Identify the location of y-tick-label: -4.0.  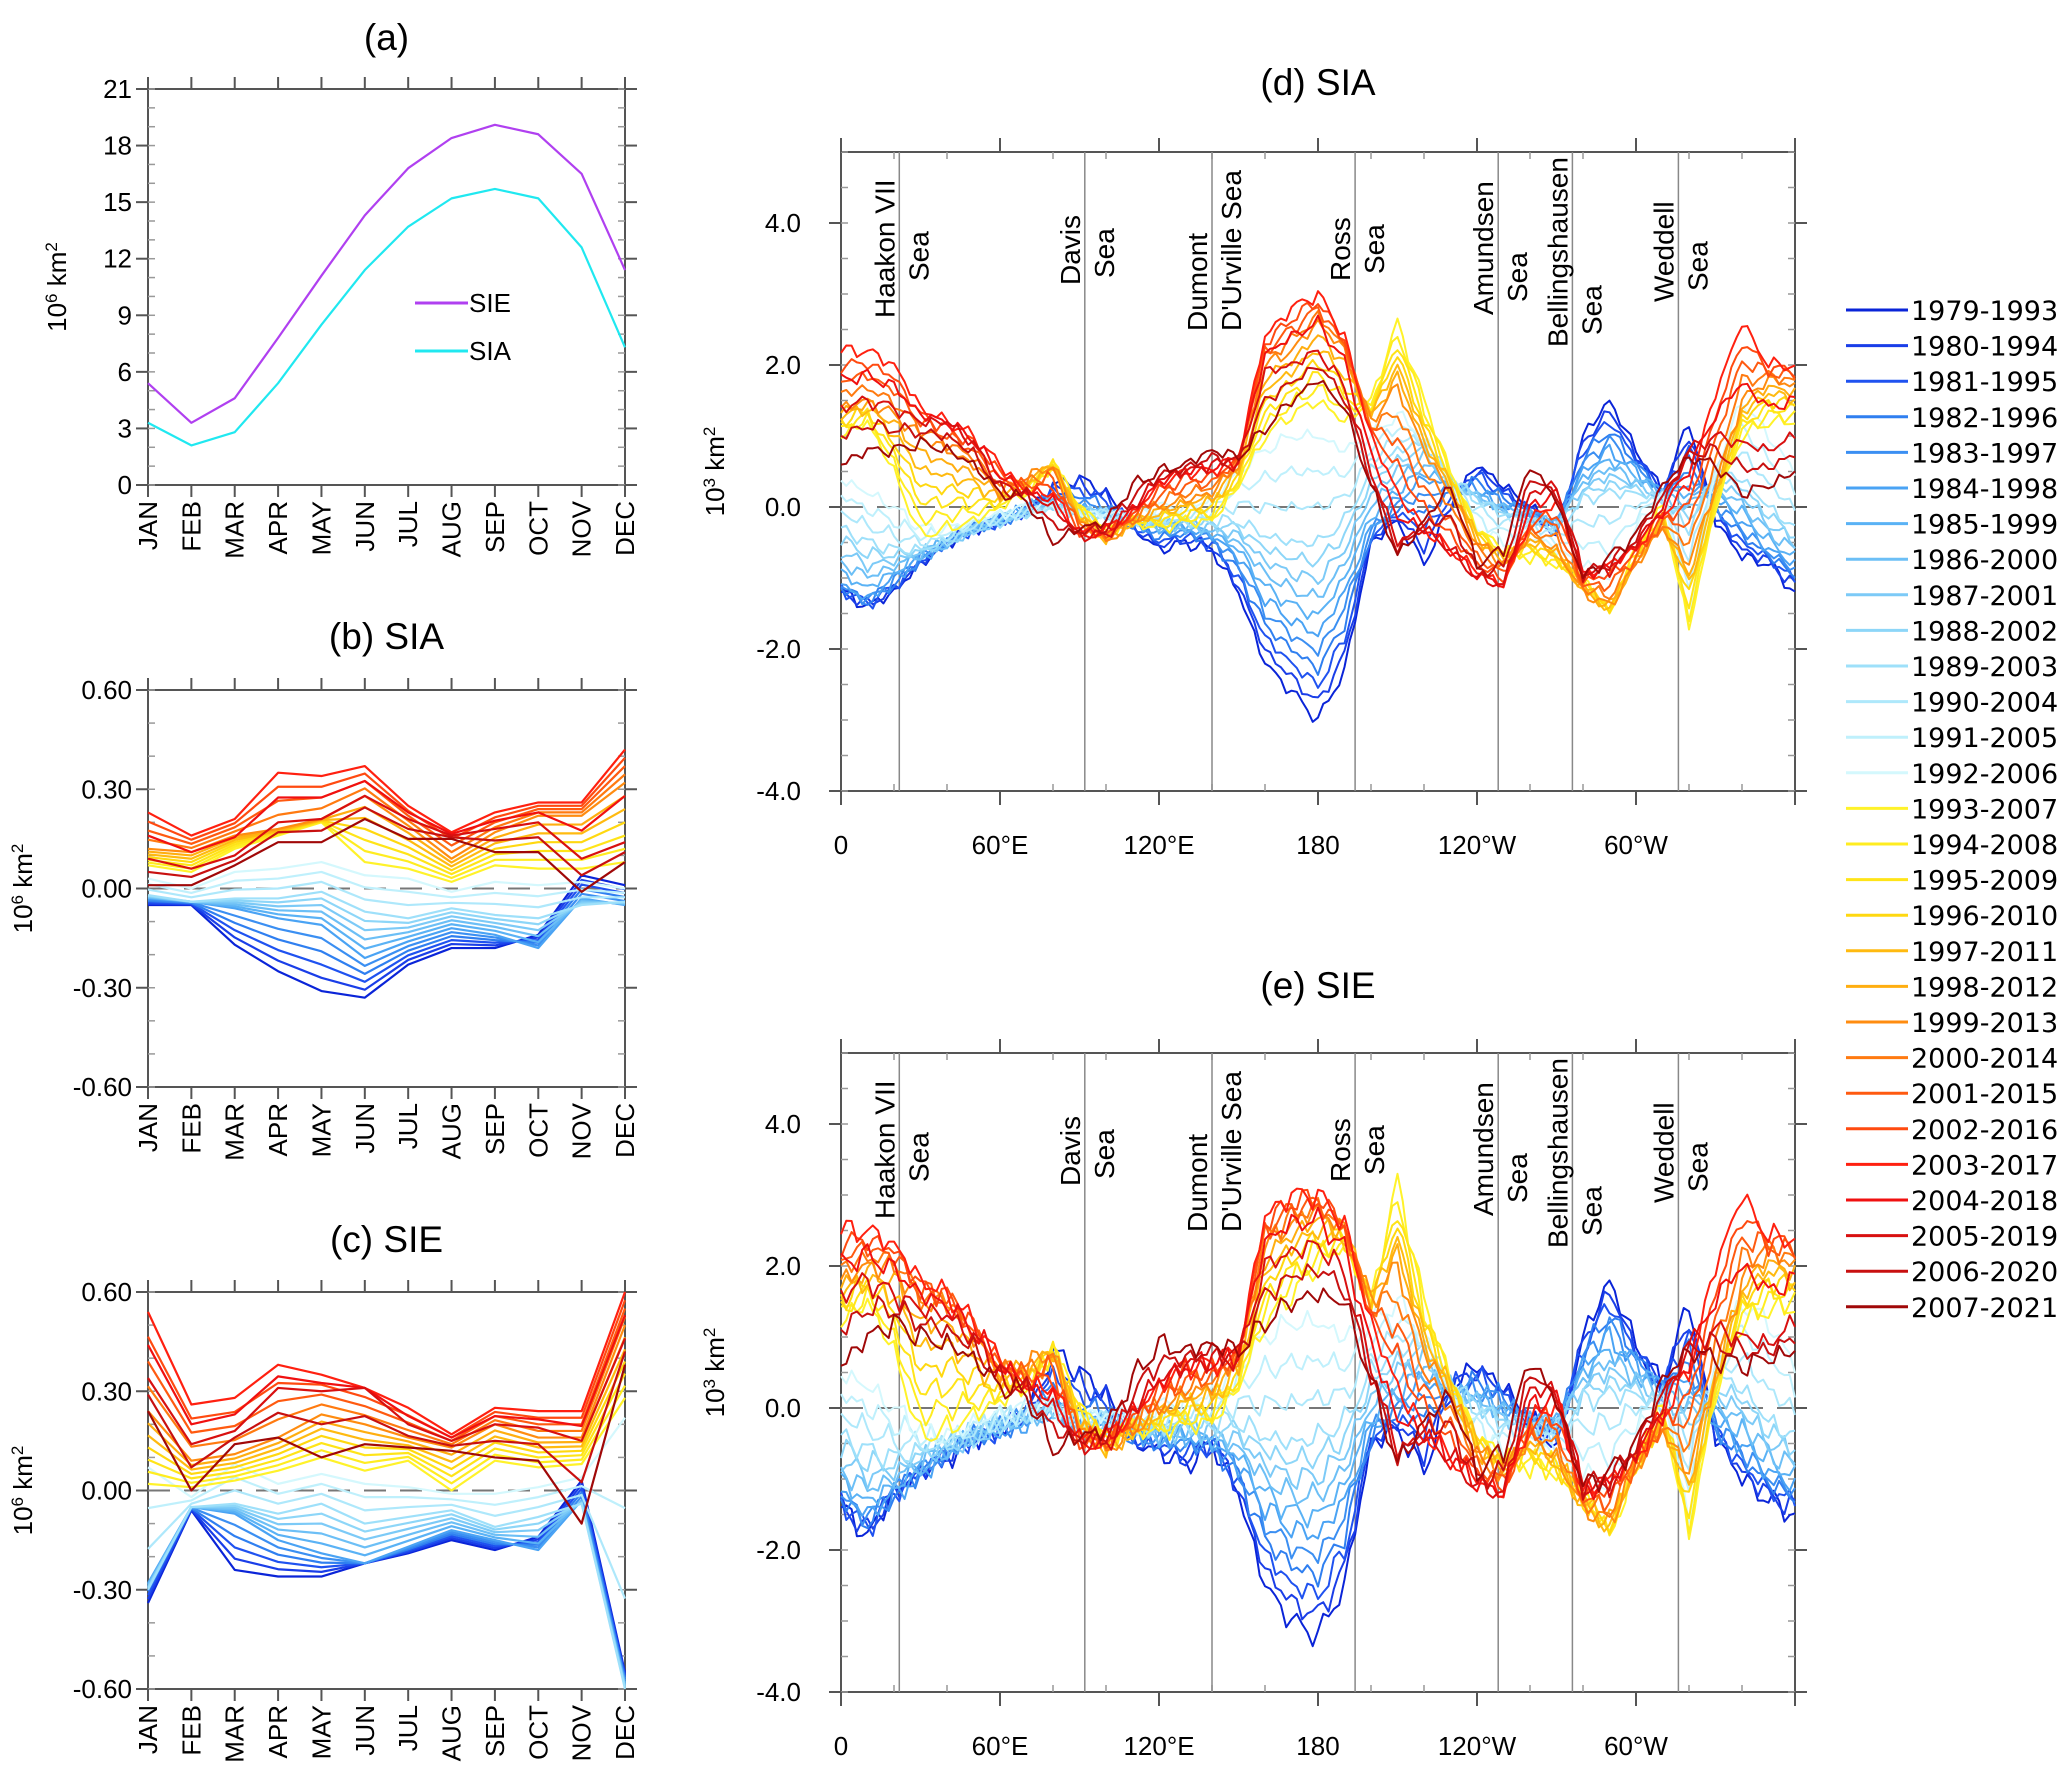
(778, 1692).